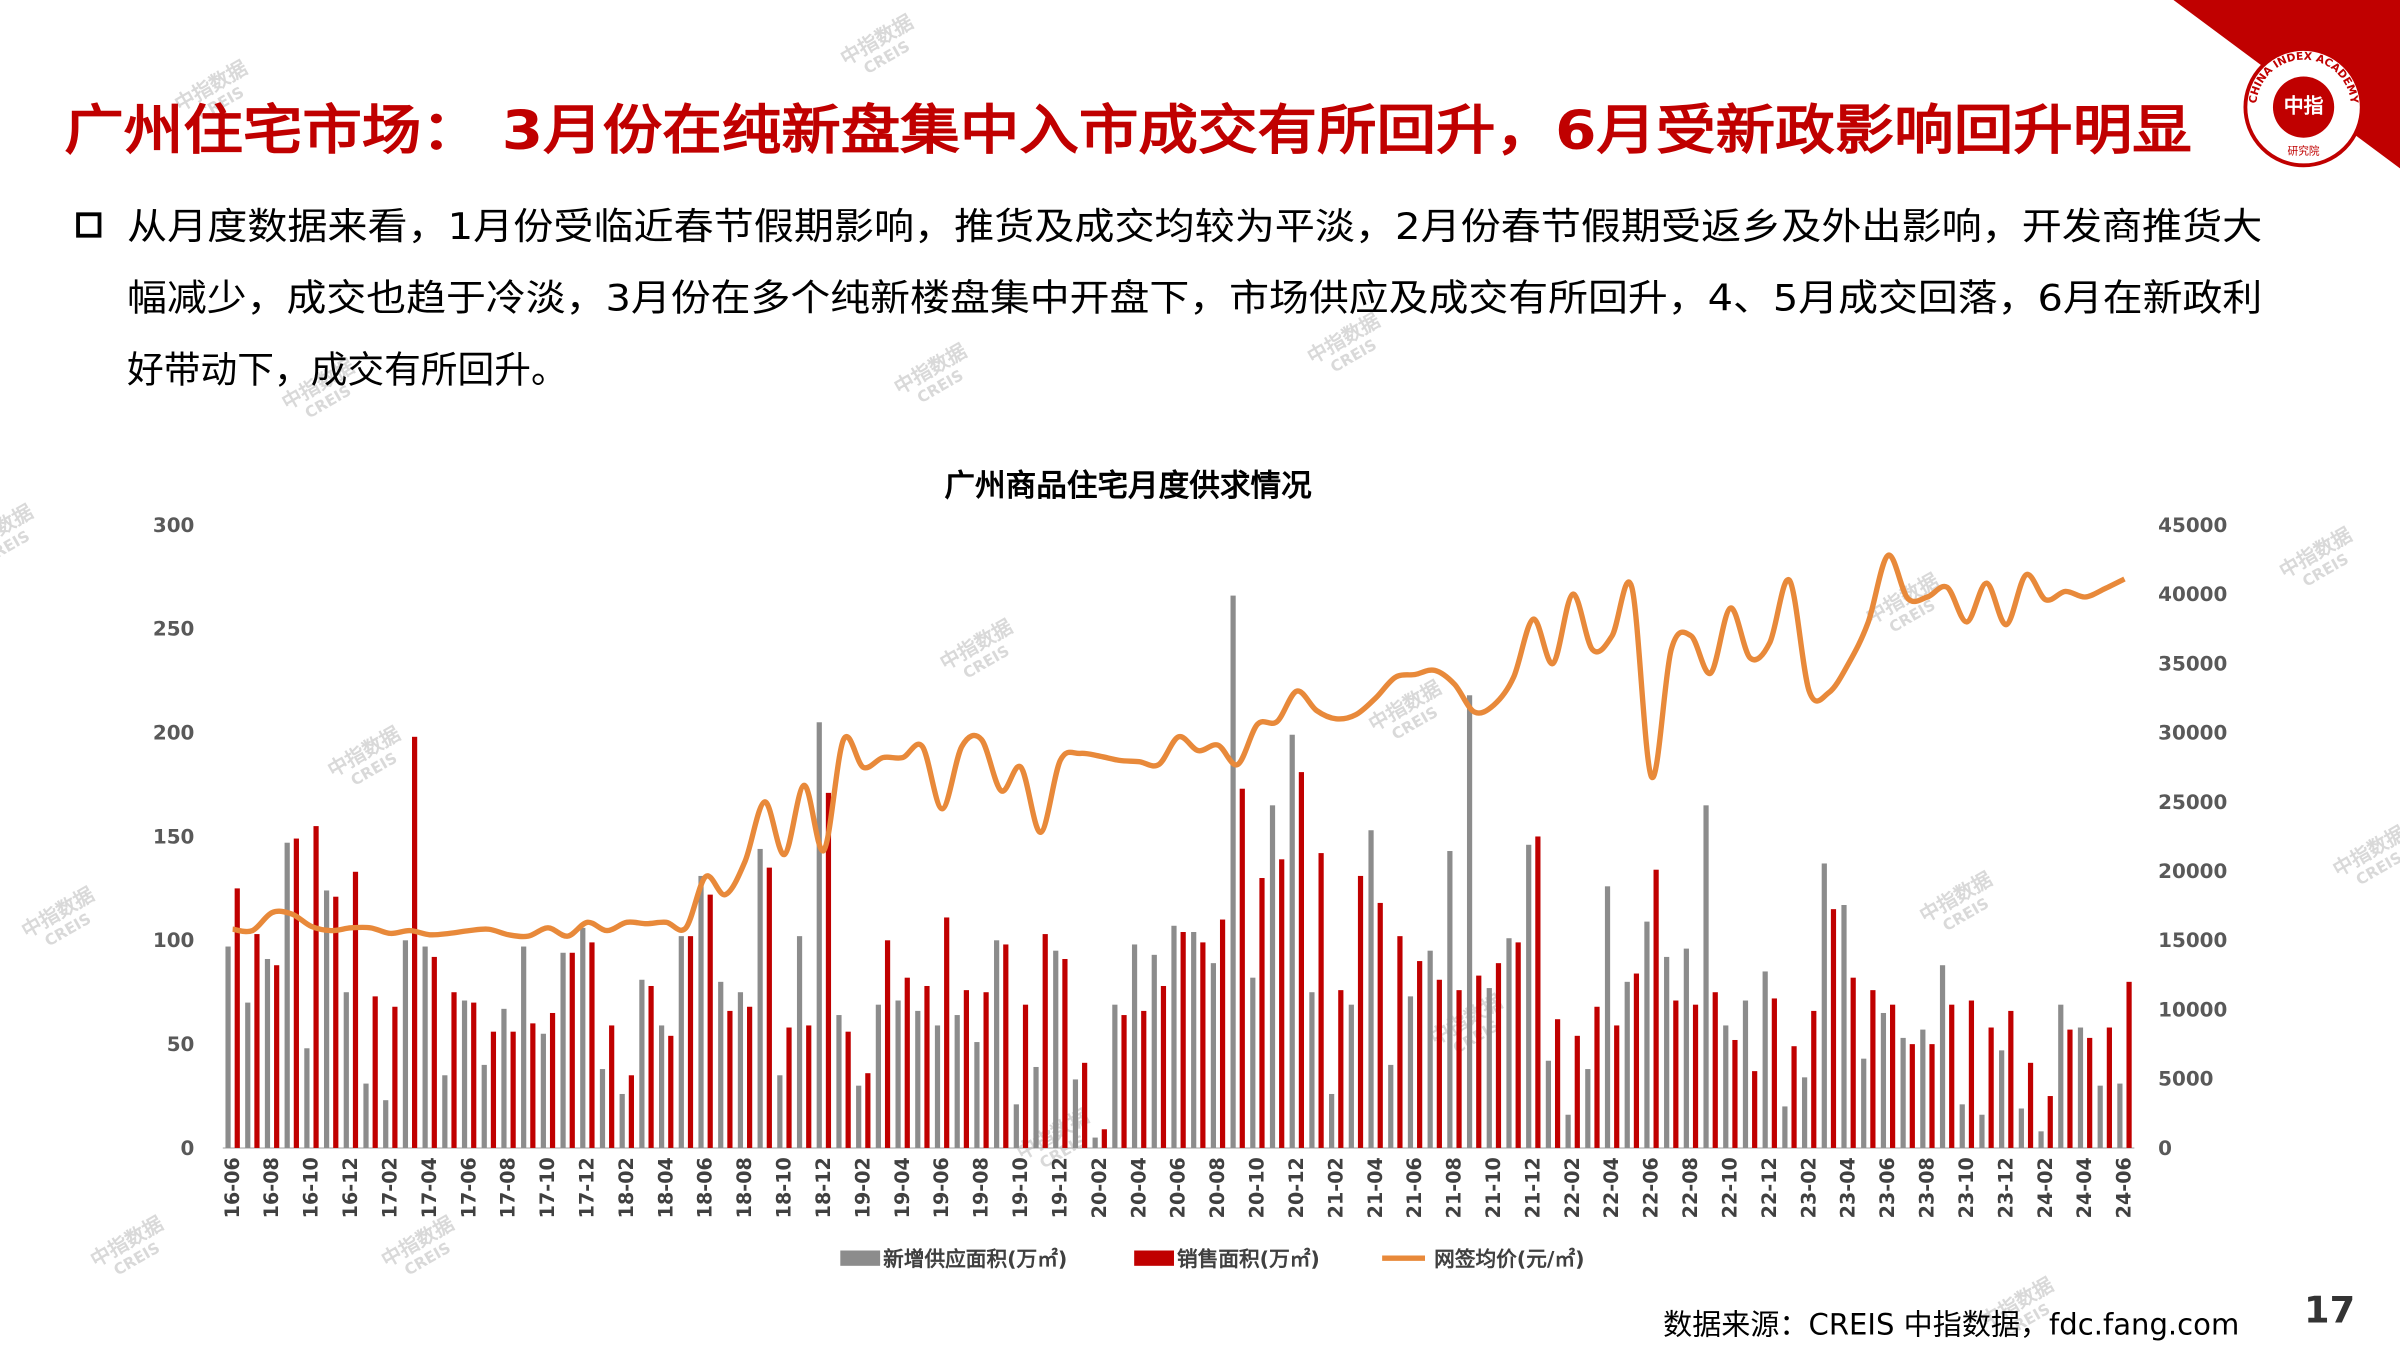 This screenshot has height=1350, width=2400. Describe the element at coordinates (2192, 525) in the screenshot. I see `y2-tick-label: 45000` at that location.